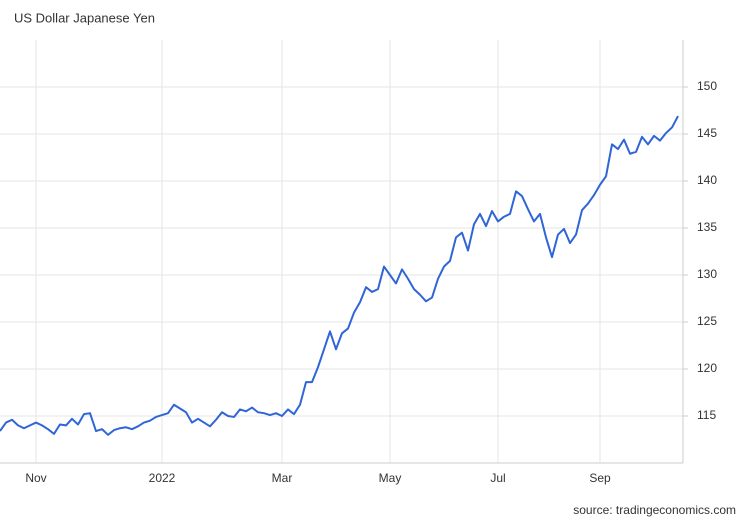 This screenshot has height=520, width=750. I want to click on x-tick-label: 2022, so click(162, 478).